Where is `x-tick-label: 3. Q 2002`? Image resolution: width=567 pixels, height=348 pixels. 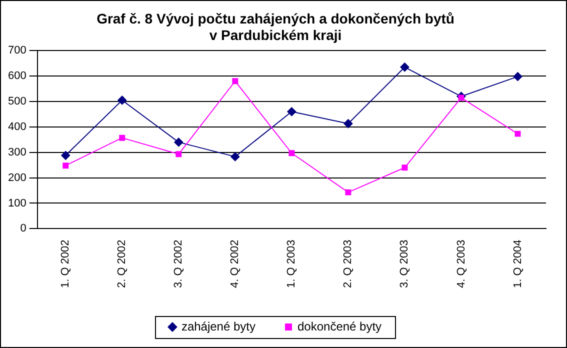 x-tick-label: 3. Q 2002 is located at coordinates (178, 264).